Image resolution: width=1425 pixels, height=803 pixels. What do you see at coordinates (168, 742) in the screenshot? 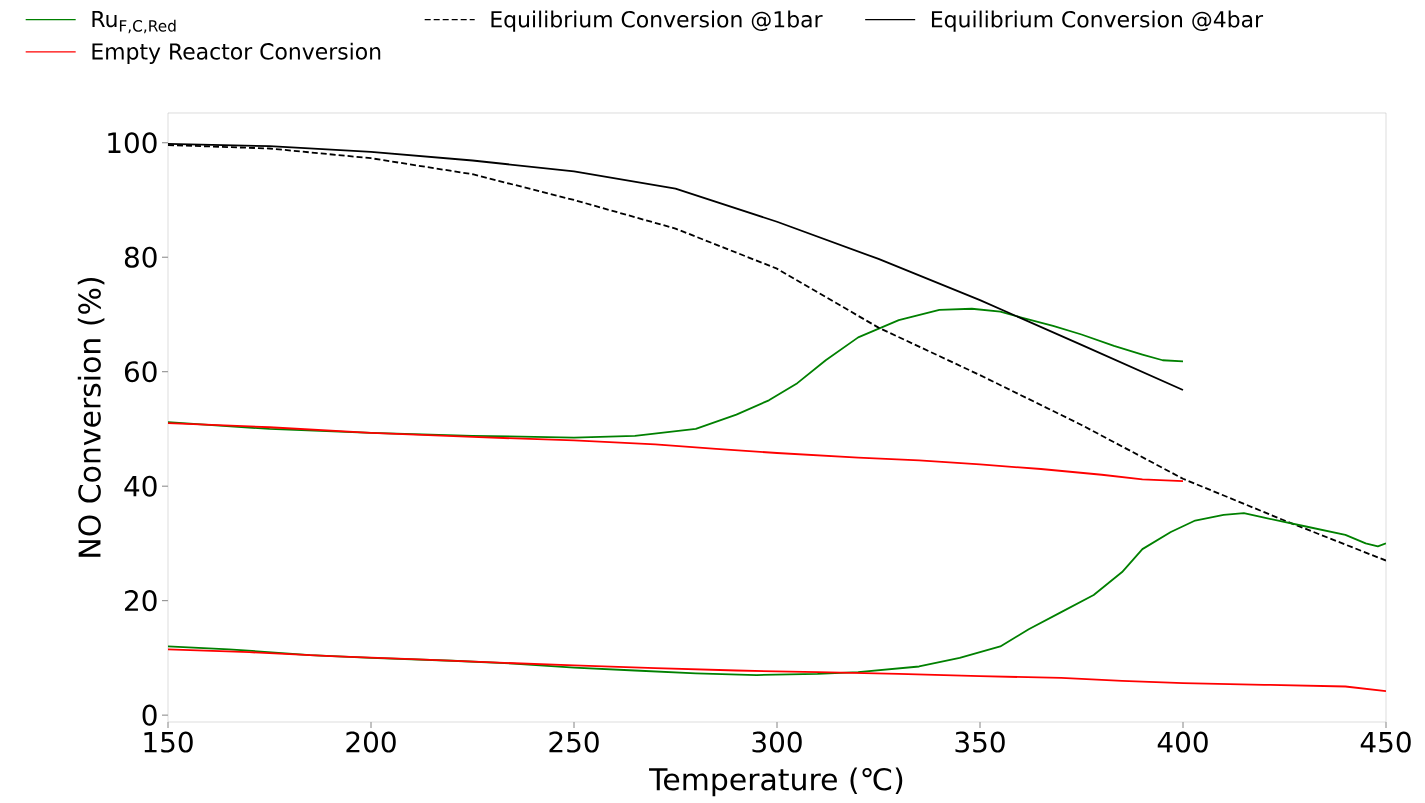
I see `x-tick-label: 150` at bounding box center [168, 742].